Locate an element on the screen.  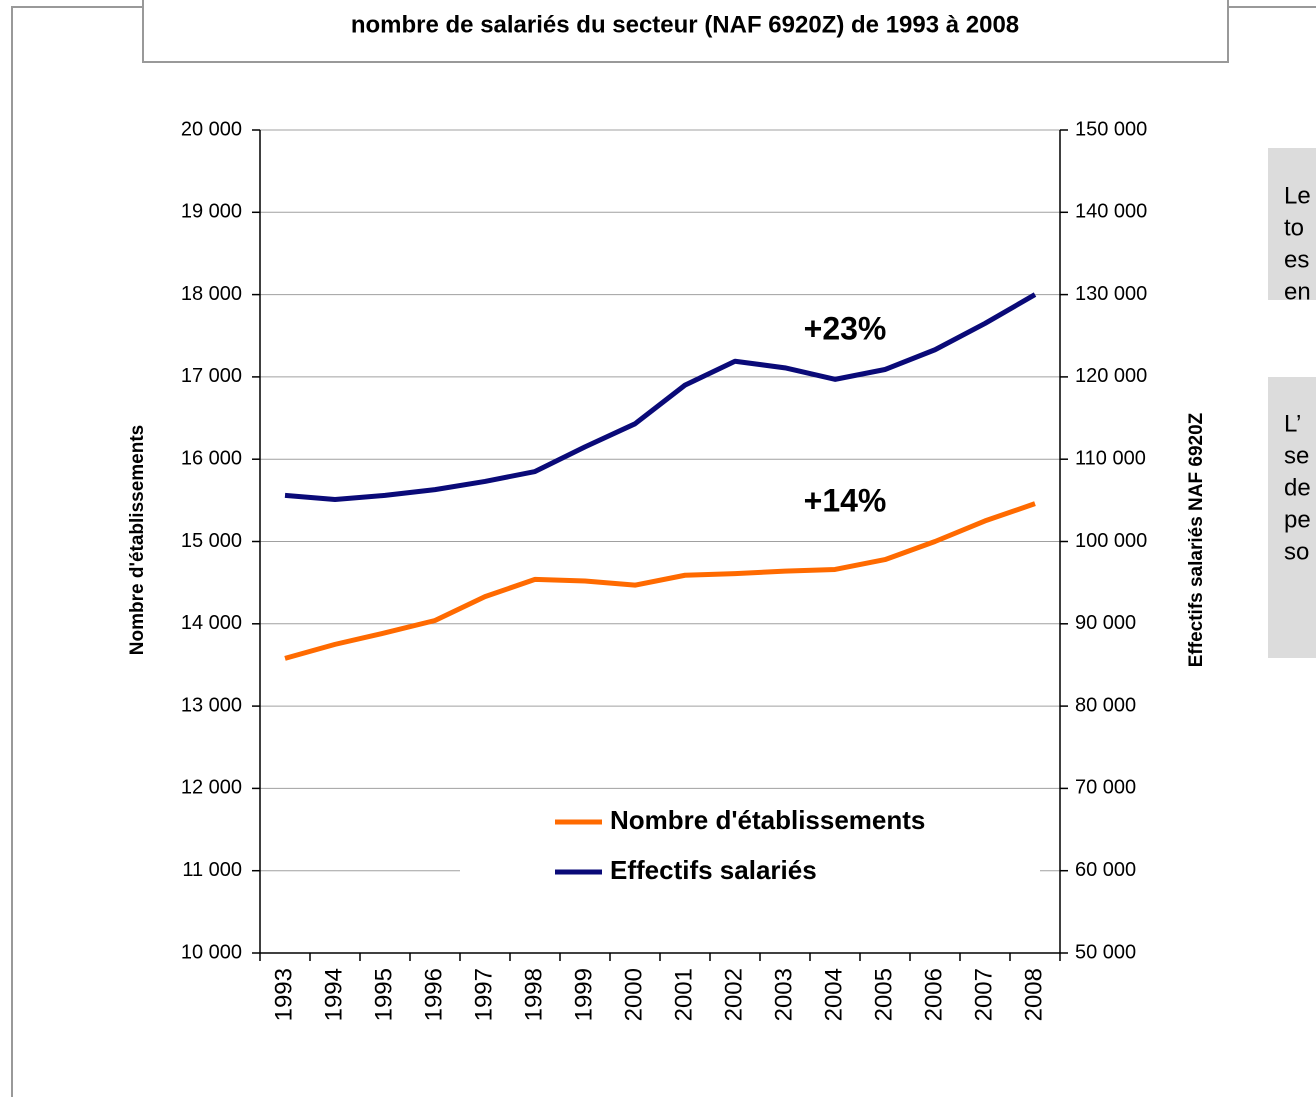
side-note: Le is located at coordinates (1297, 195).